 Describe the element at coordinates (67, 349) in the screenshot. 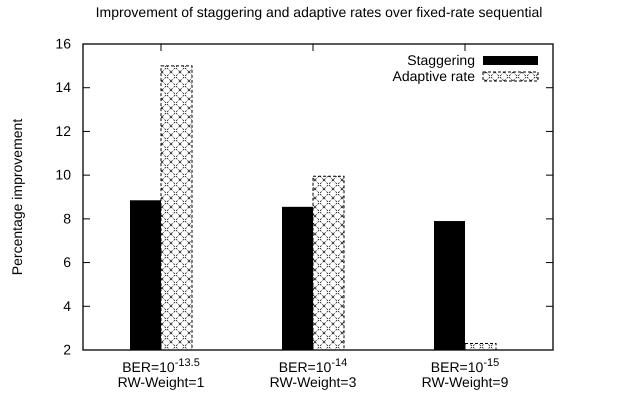

I see `y-tick-label: 2` at that location.